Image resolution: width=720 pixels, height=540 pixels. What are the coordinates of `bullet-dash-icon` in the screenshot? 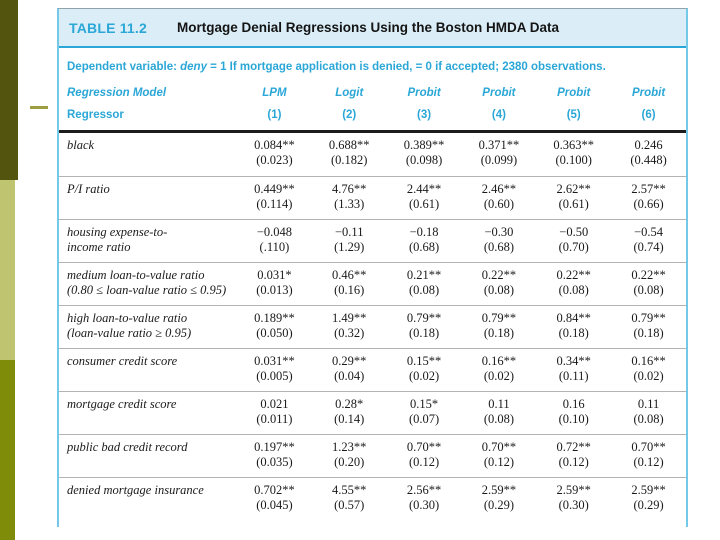 It's located at (39, 107).